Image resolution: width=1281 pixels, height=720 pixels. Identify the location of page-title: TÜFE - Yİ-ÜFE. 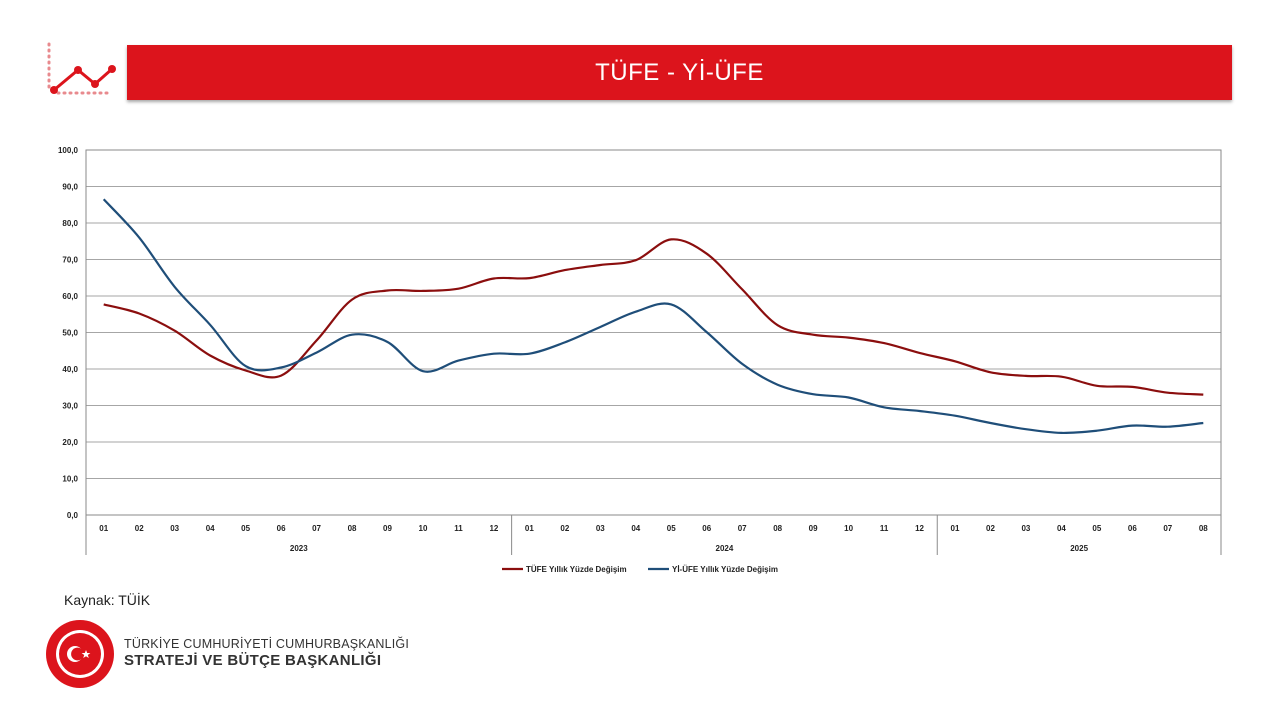
(679, 72).